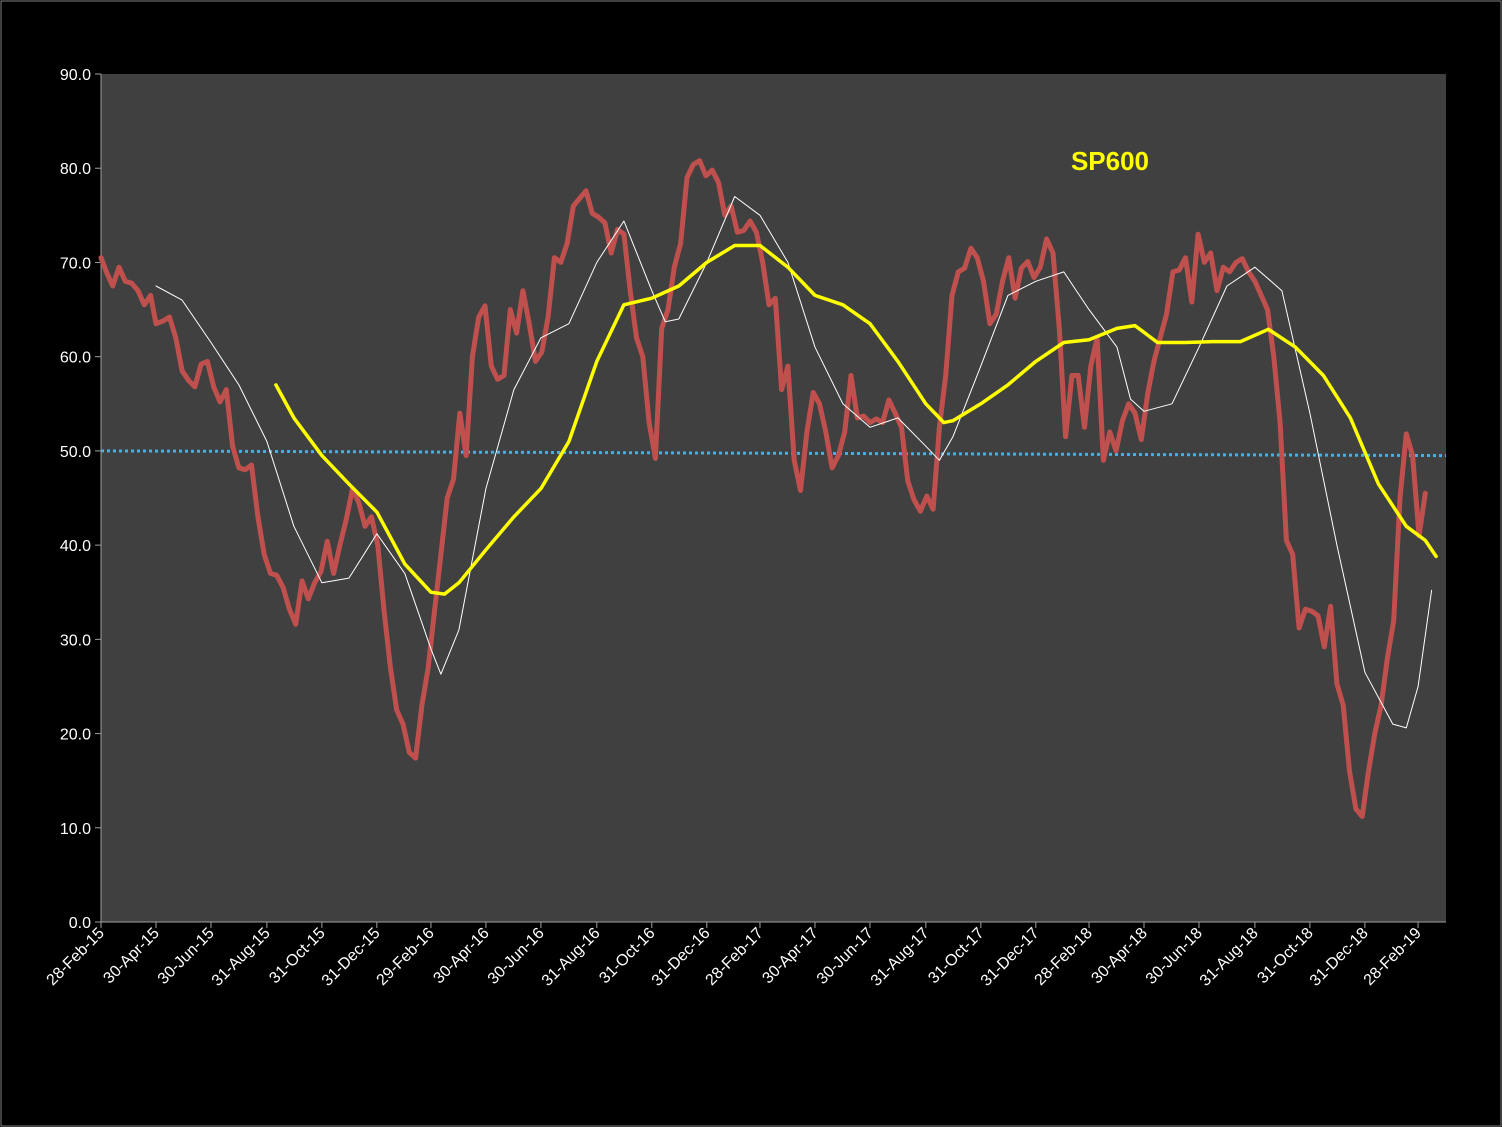 The width and height of the screenshot is (1502, 1127). What do you see at coordinates (75, 735) in the screenshot?
I see `y-tick-label: 20.0` at bounding box center [75, 735].